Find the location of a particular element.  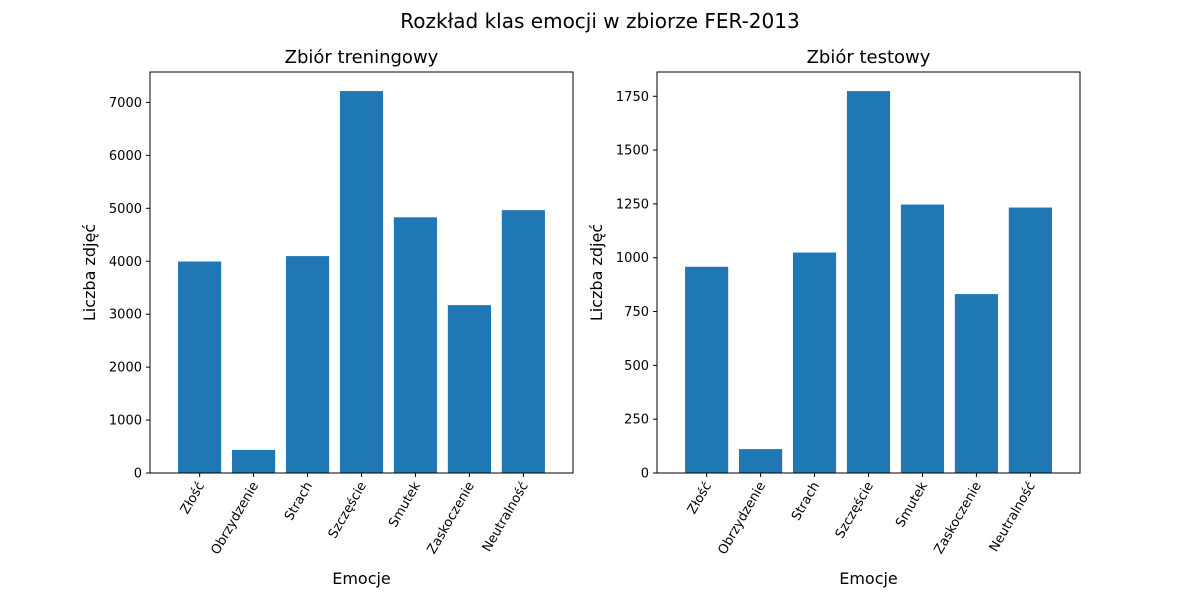

x-tick-label-train-0: Złość is located at coordinates (193, 498).